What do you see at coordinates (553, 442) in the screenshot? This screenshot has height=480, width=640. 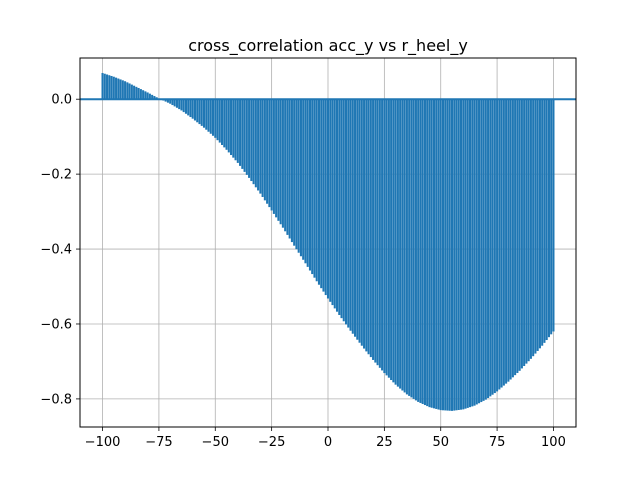 I see `x-tick-label: 100` at bounding box center [553, 442].